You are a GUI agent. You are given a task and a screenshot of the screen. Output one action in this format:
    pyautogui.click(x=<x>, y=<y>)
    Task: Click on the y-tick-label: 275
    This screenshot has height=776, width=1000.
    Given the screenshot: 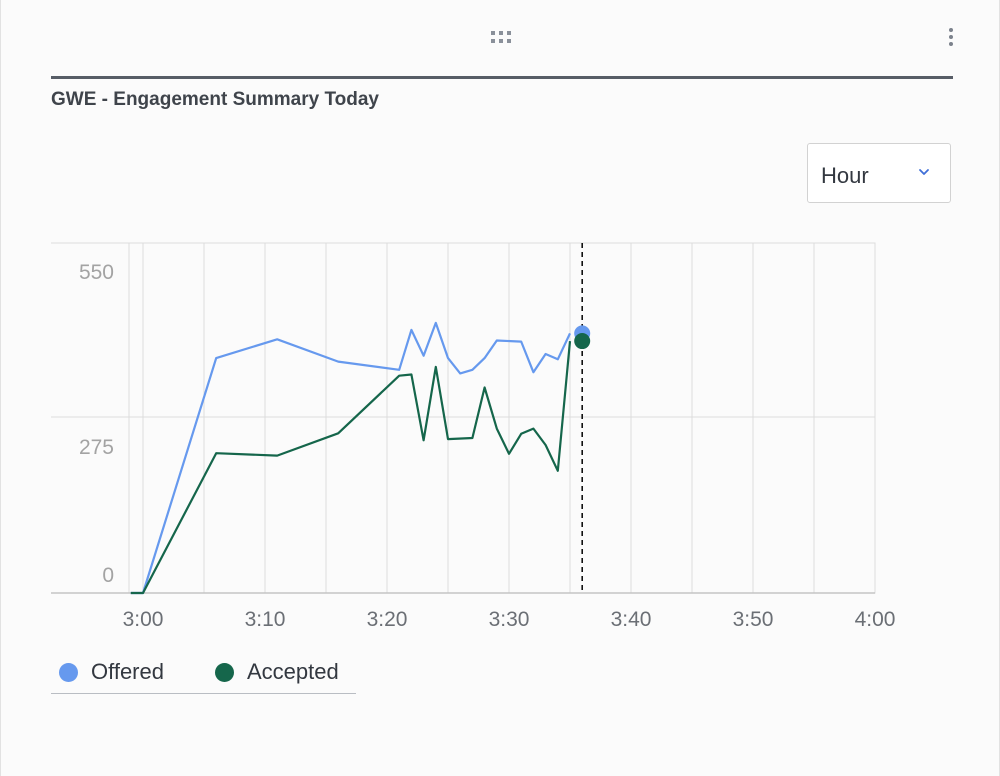 What is the action you would take?
    pyautogui.click(x=96, y=447)
    